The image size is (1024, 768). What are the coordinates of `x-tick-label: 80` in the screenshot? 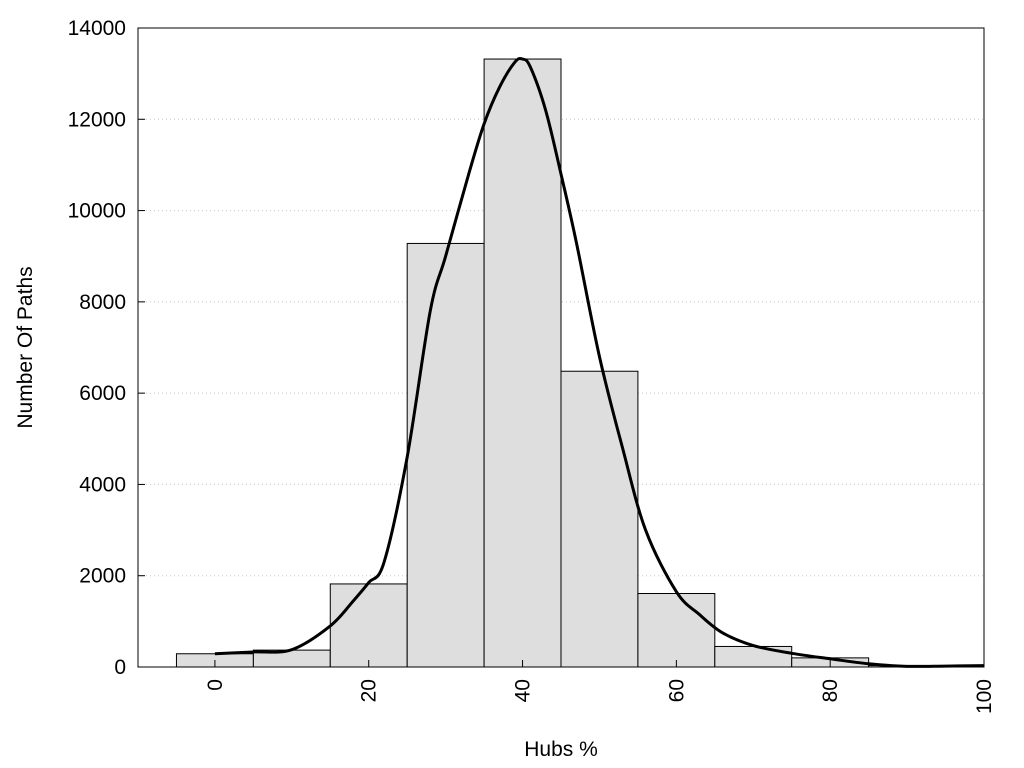 It's located at (830, 690).